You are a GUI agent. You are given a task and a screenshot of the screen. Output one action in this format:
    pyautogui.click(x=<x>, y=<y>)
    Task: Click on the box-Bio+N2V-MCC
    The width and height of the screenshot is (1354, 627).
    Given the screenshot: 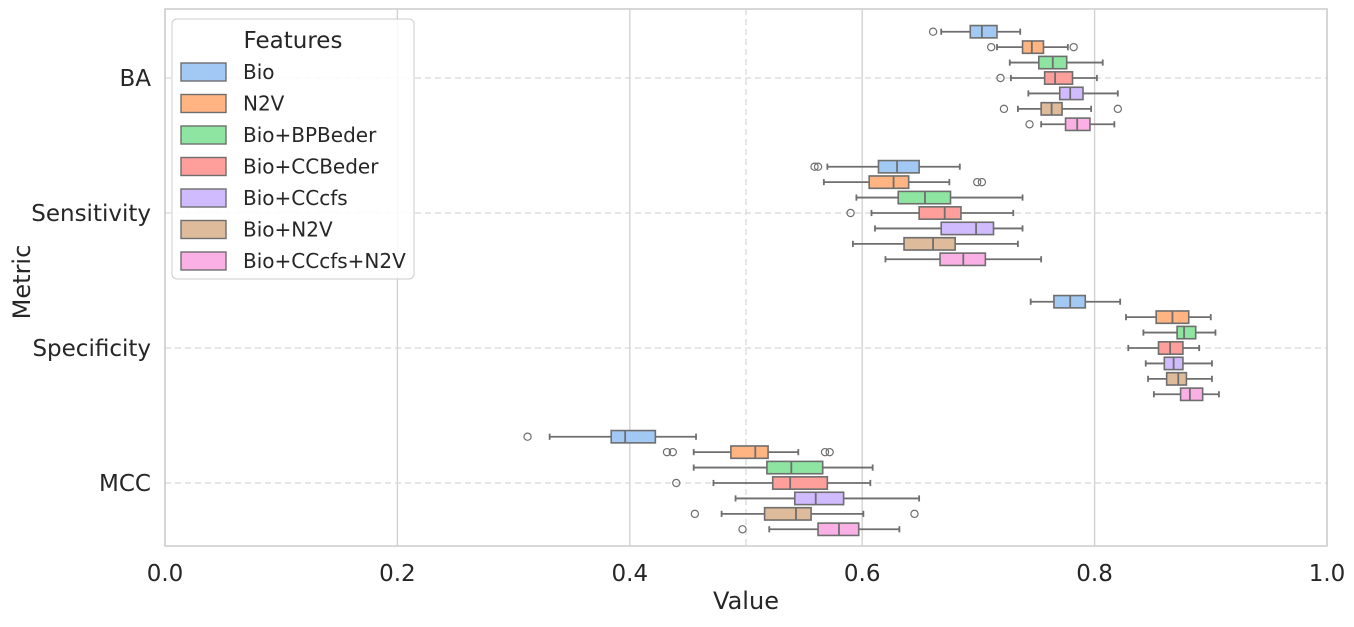 What is the action you would take?
    pyautogui.click(x=804, y=513)
    